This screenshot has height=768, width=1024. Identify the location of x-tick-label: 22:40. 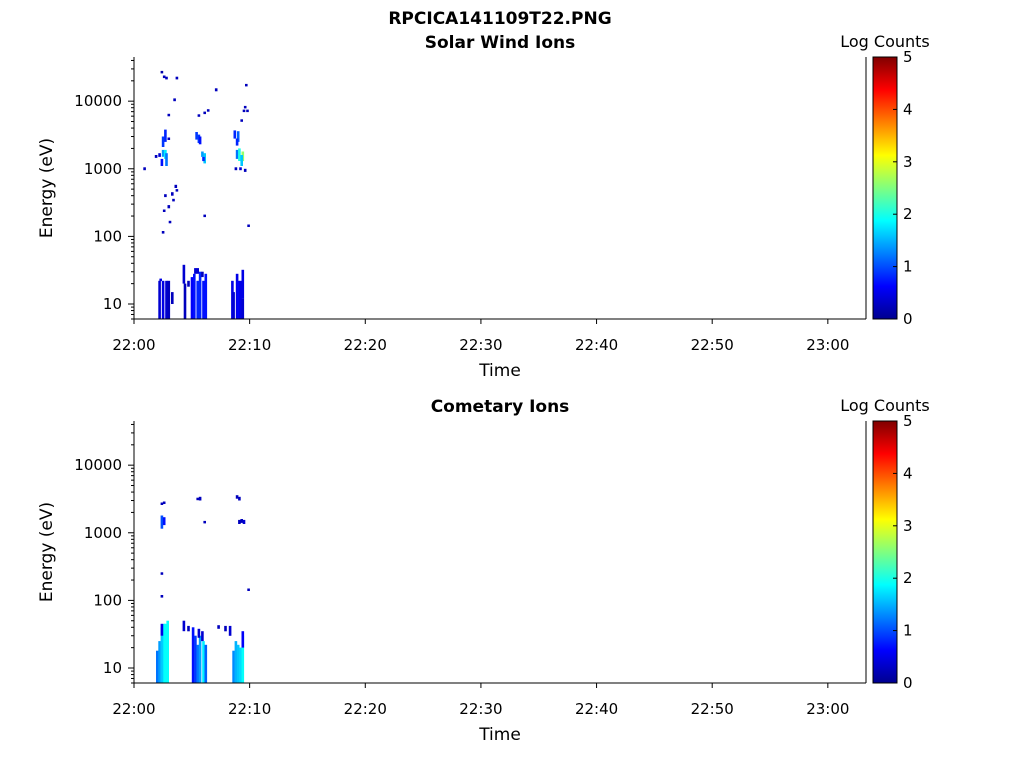
(596, 709).